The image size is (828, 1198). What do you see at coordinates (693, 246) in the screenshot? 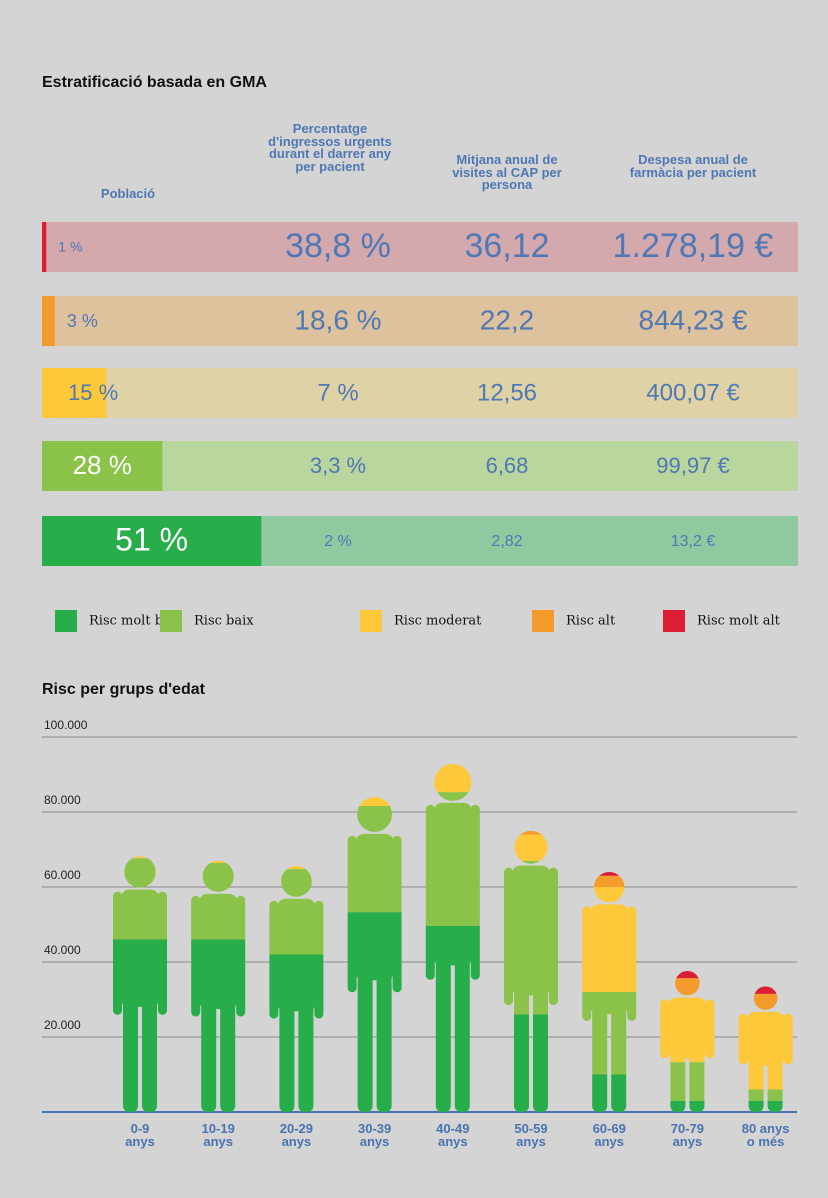
I see `cell-value: 1.278,19 €` at bounding box center [693, 246].